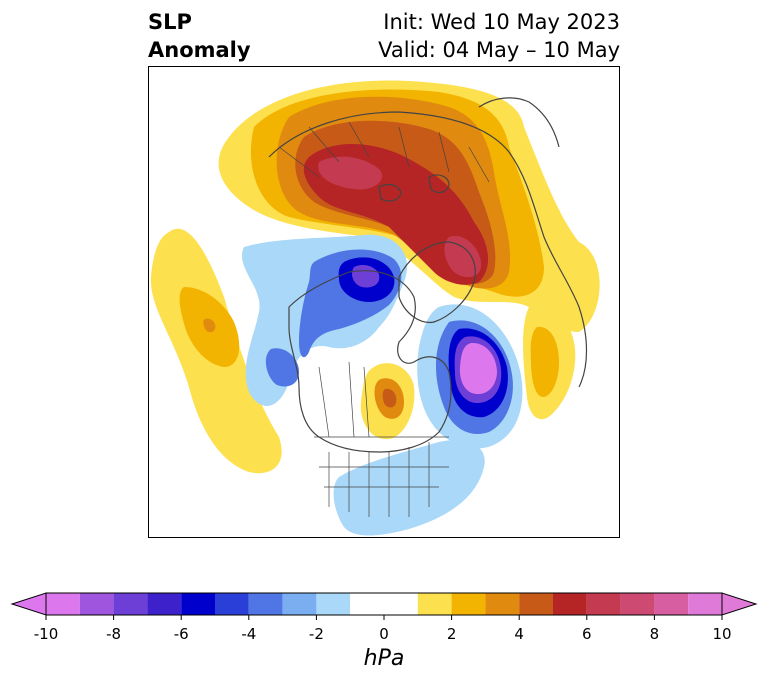  I want to click on colorbar-tick-label: 8, so click(654, 634).